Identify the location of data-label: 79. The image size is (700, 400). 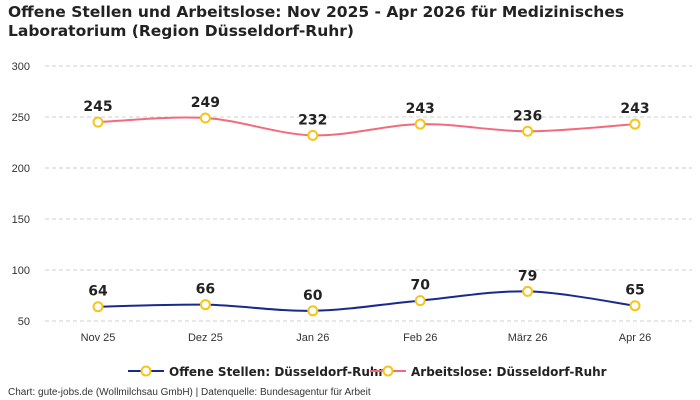
(527, 276).